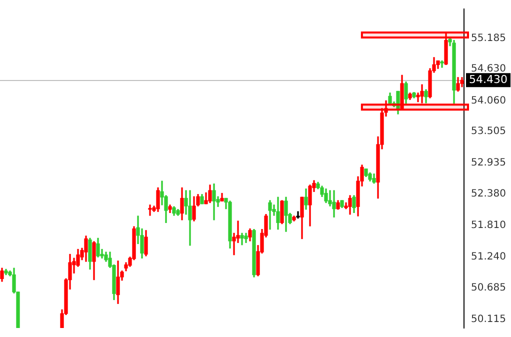  Describe the element at coordinates (488, 163) in the screenshot. I see `y-tick-label: 52.935` at that location.